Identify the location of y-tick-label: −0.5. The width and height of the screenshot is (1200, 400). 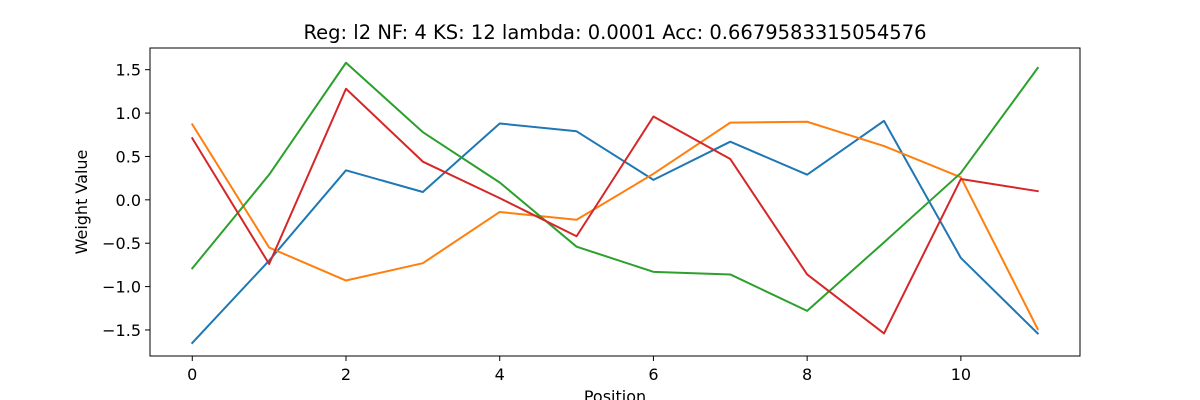
(121, 243).